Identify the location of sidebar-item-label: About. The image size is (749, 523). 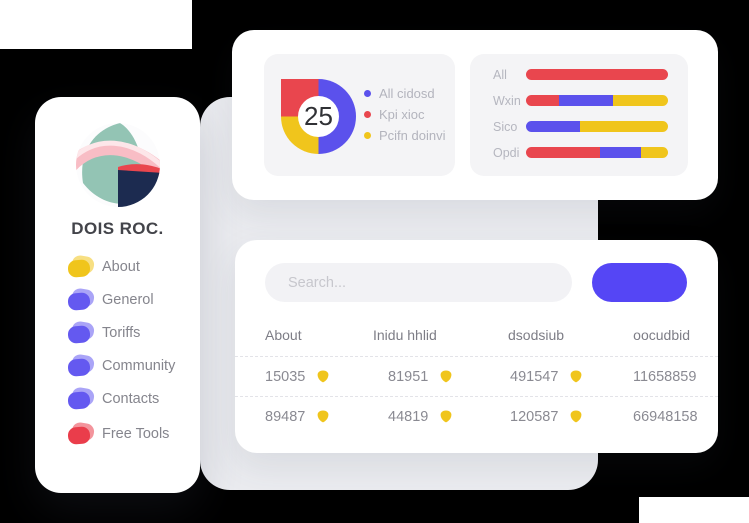
(121, 267).